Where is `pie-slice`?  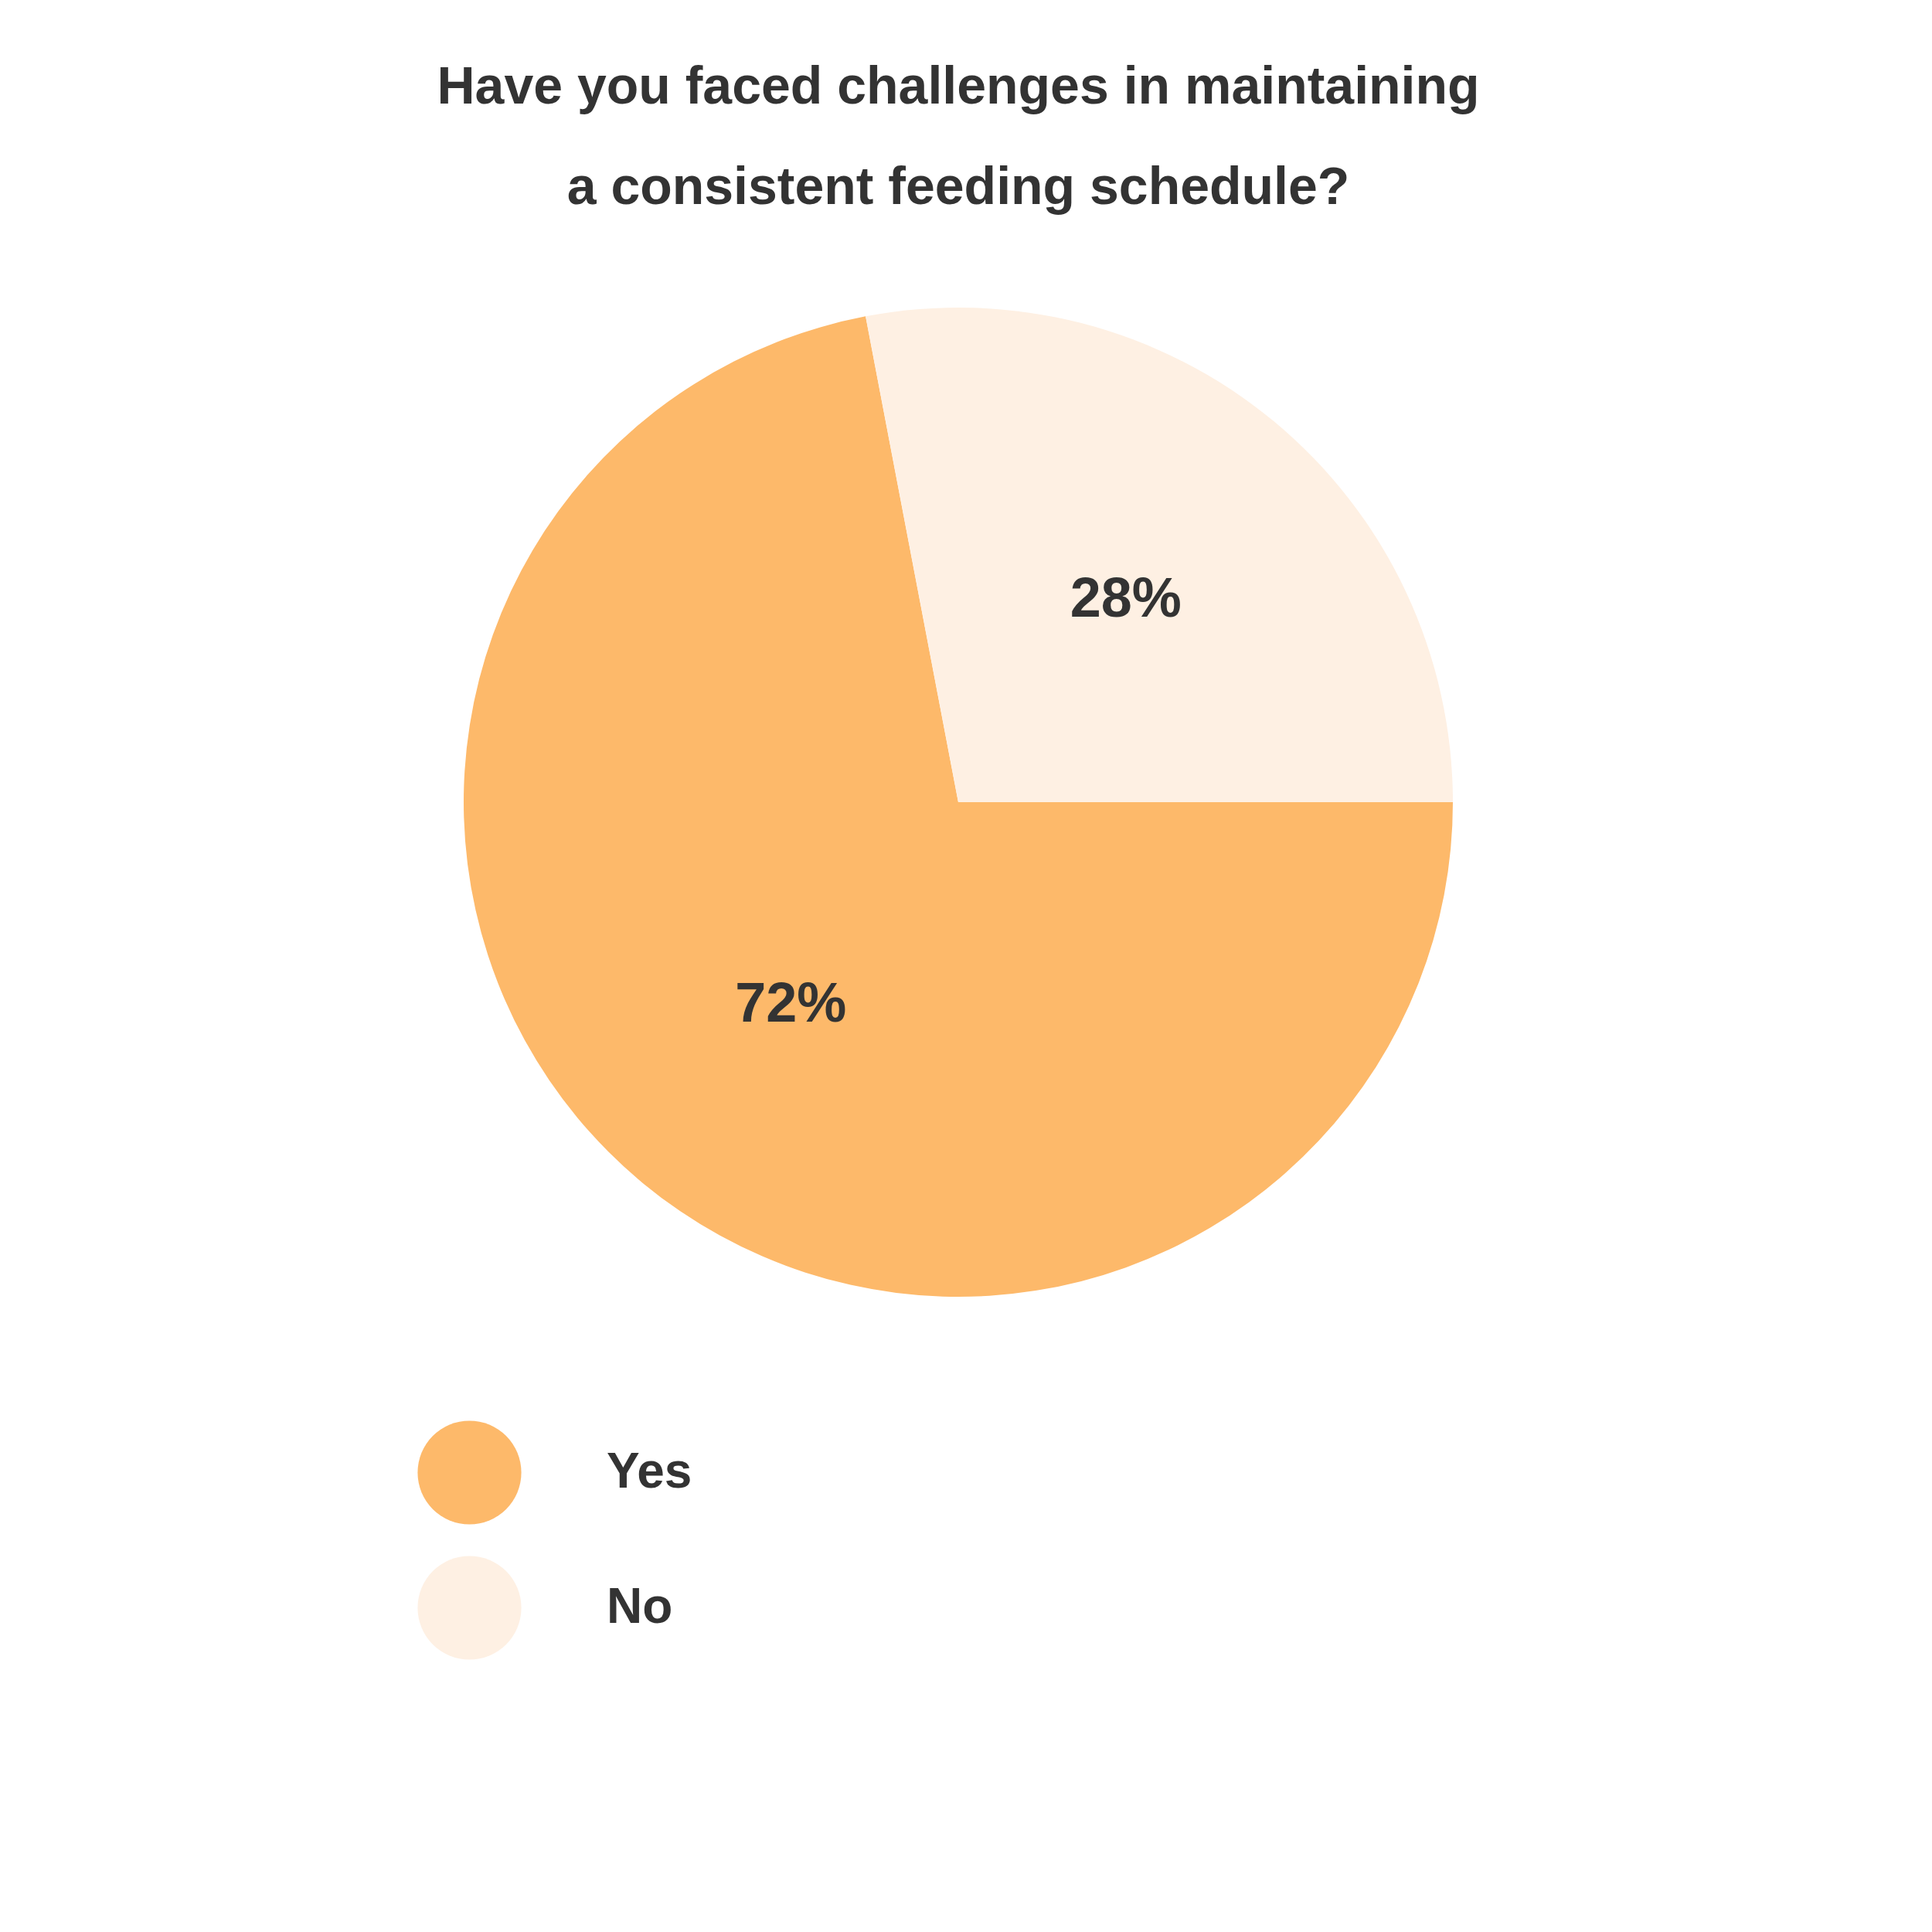 pie-slice is located at coordinates (1159, 555).